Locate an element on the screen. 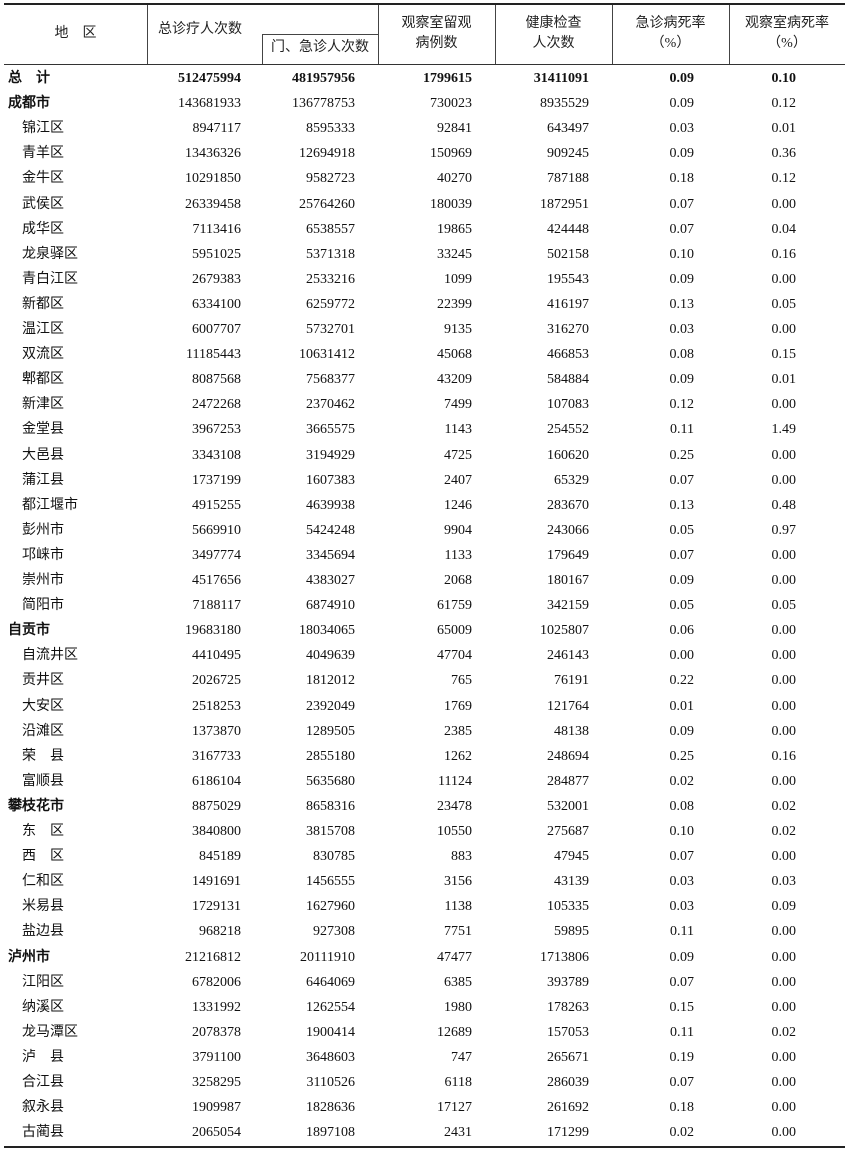 The image size is (857, 1152). cell-total-visits: 2078378 is located at coordinates (216, 1032).